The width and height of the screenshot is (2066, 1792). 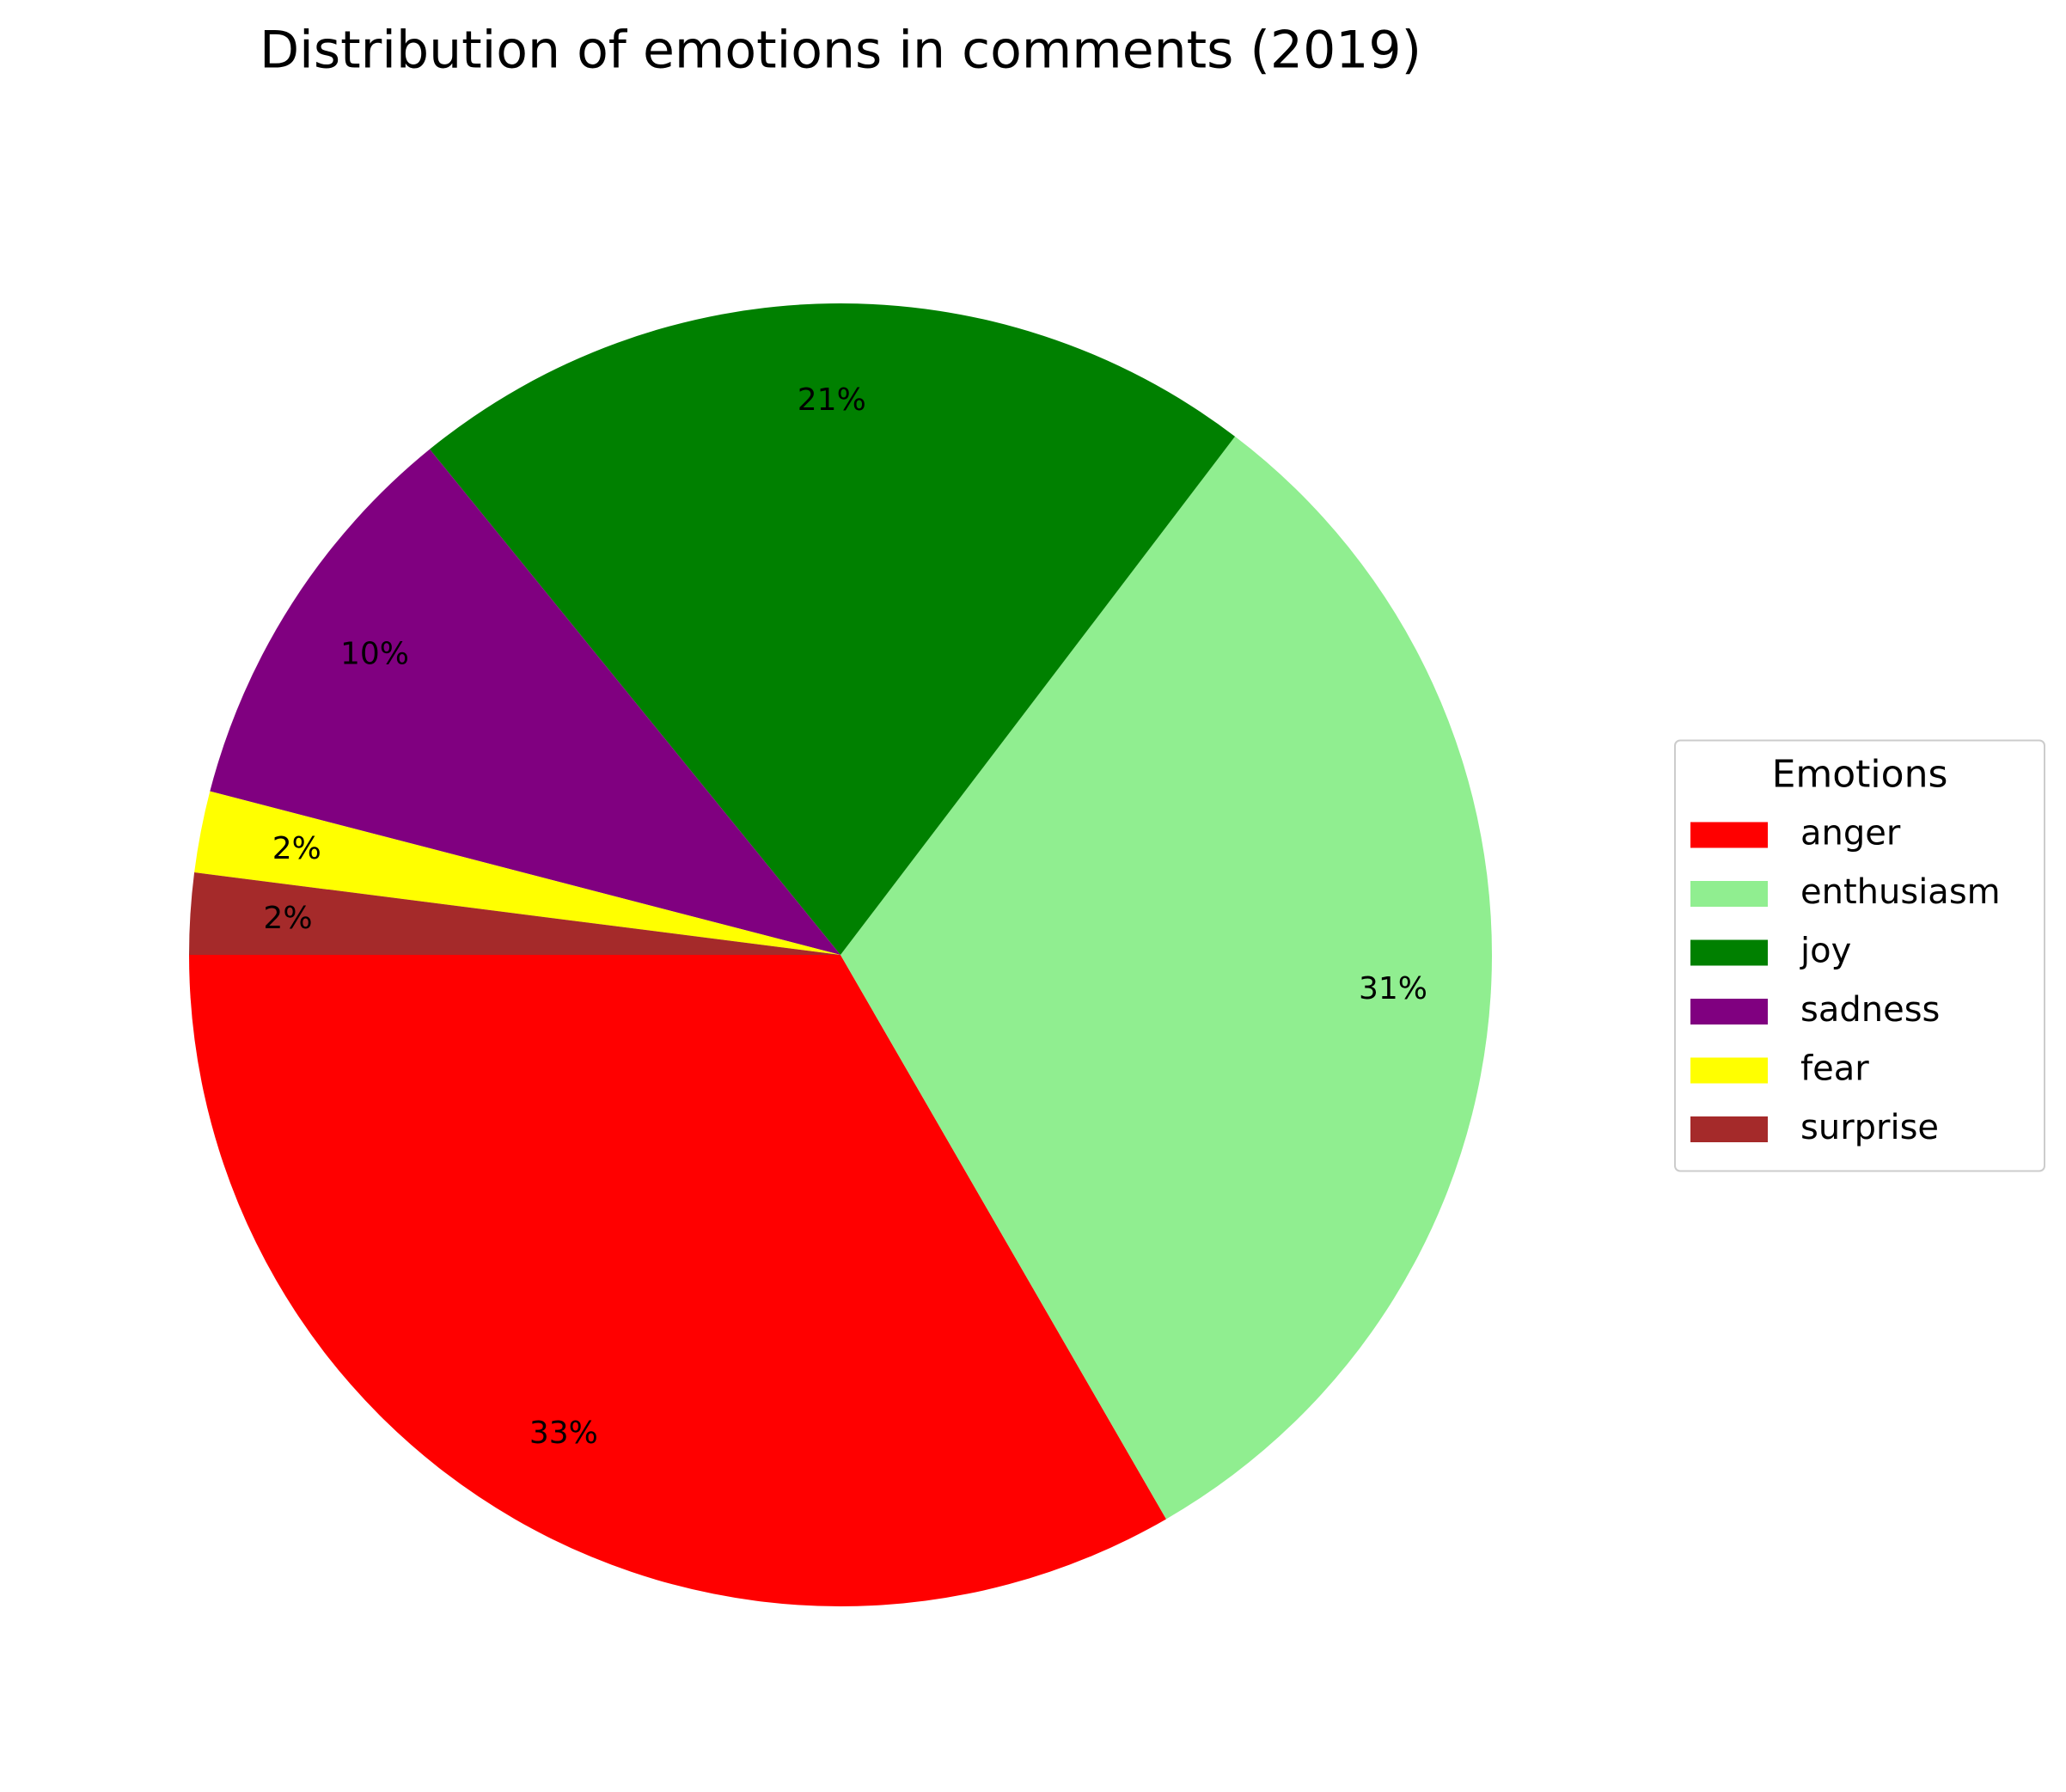 I want to click on legend-label: fear, so click(x=1835, y=1069).